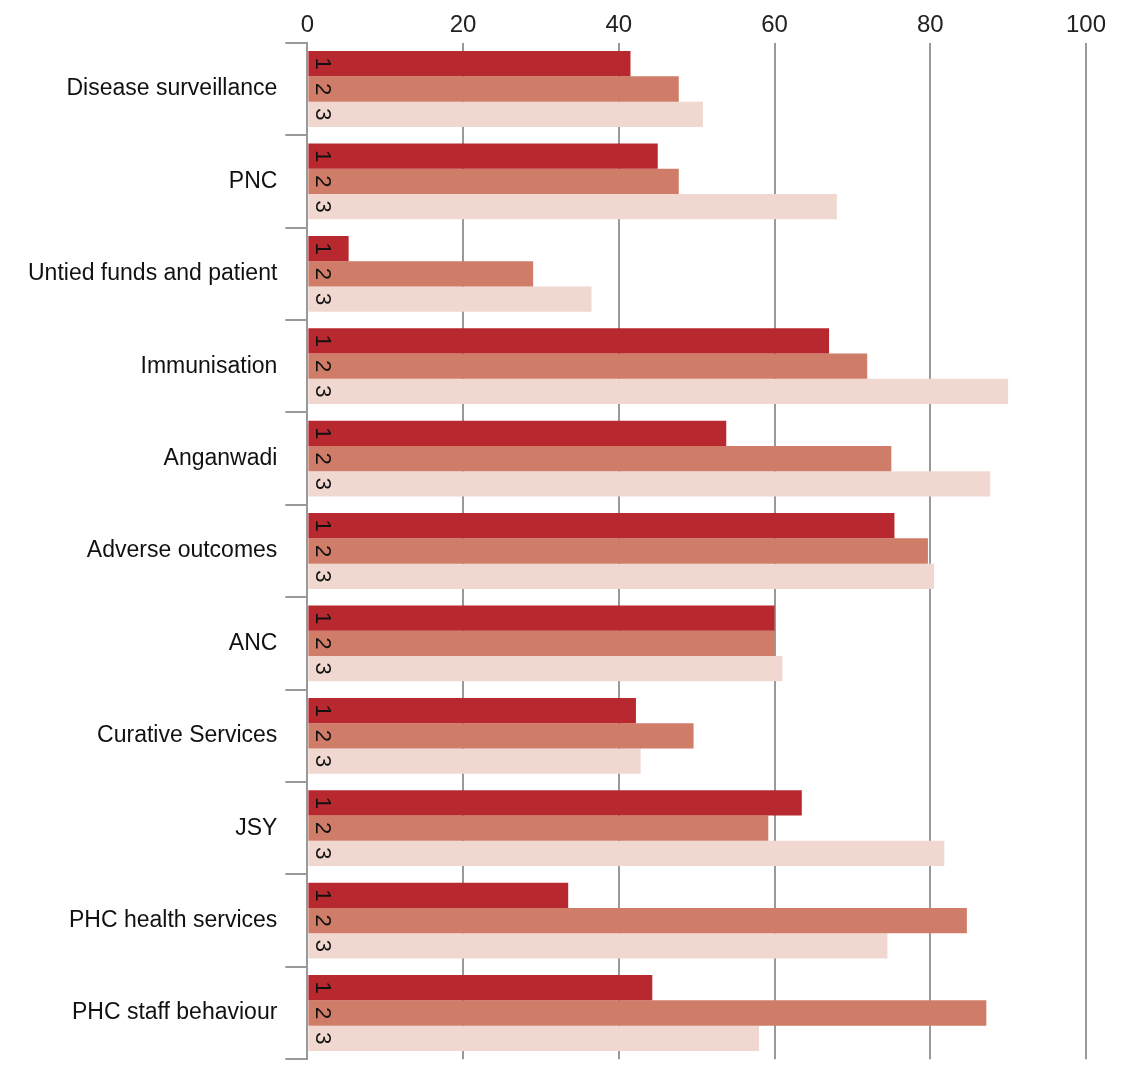 The height and width of the screenshot is (1081, 1131). What do you see at coordinates (256, 826) in the screenshot?
I see `y-tick-label: JSY` at bounding box center [256, 826].